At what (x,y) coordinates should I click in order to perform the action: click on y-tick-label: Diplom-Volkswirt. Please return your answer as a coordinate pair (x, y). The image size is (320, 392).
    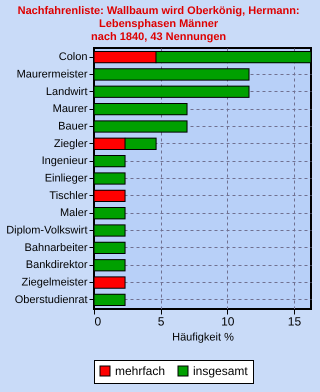
    Looking at the image, I should click on (47, 230).